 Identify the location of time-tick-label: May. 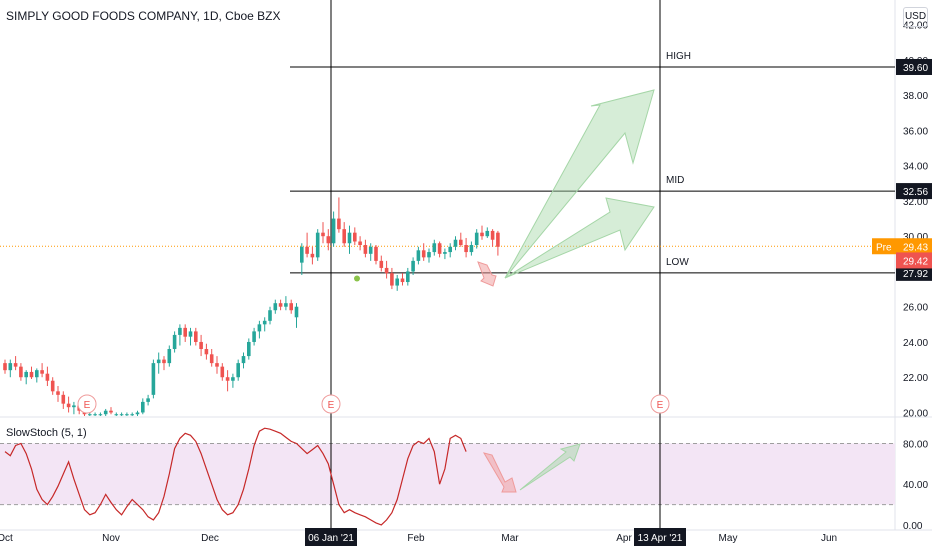
(728, 538).